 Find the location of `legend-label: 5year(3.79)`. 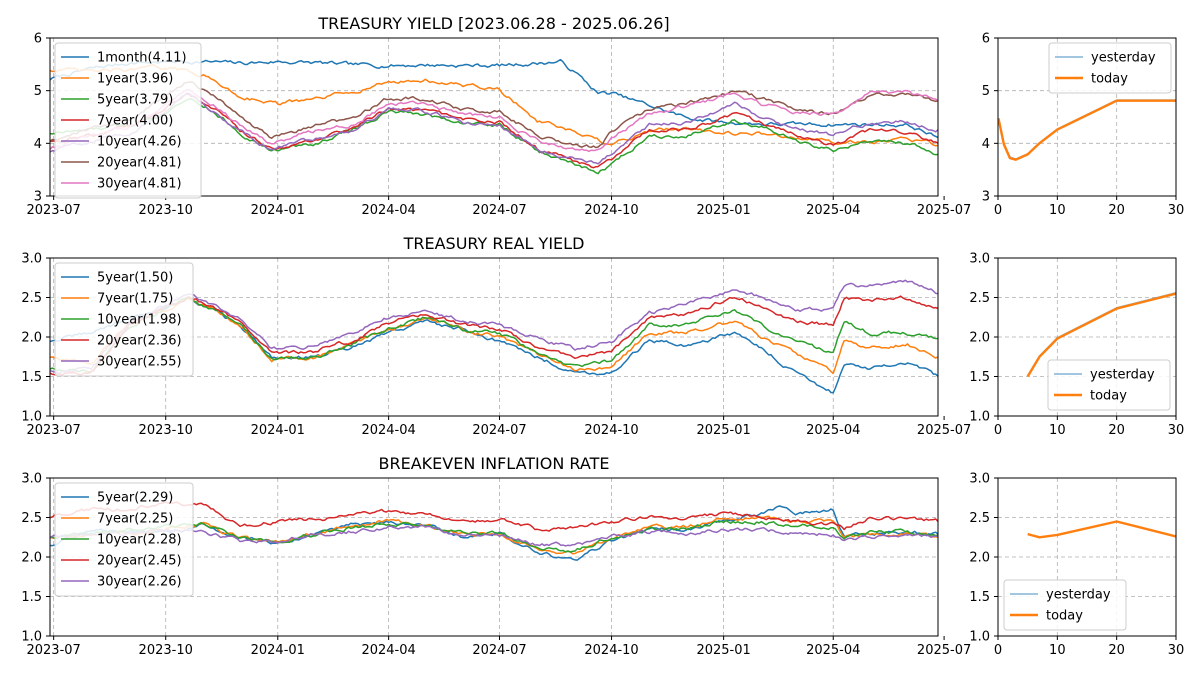

legend-label: 5year(3.79) is located at coordinates (135, 100).